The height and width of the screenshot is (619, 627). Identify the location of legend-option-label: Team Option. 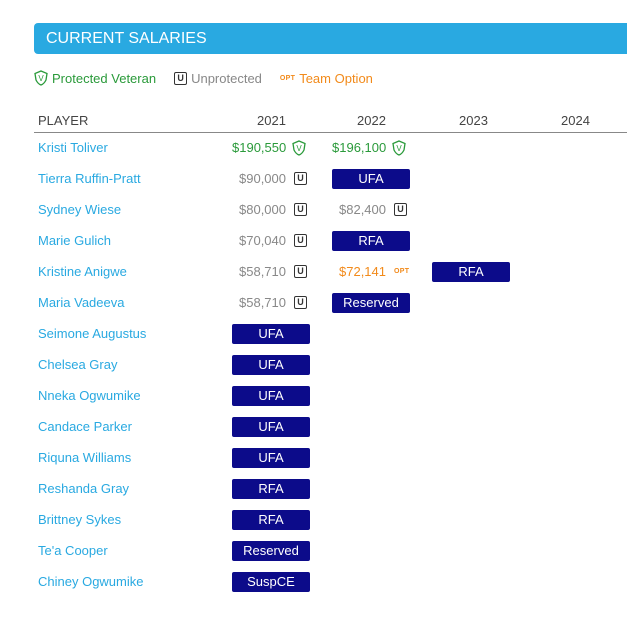
(336, 78).